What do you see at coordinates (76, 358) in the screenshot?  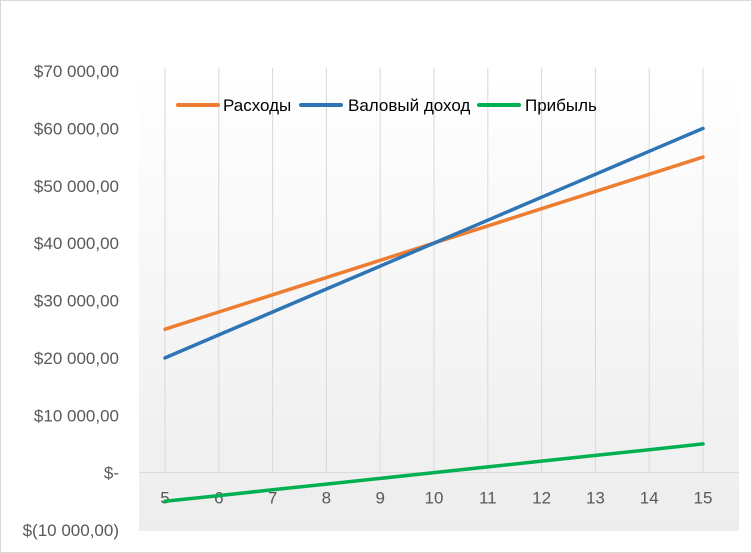 I see `y-tick-label: $20 000,00` at bounding box center [76, 358].